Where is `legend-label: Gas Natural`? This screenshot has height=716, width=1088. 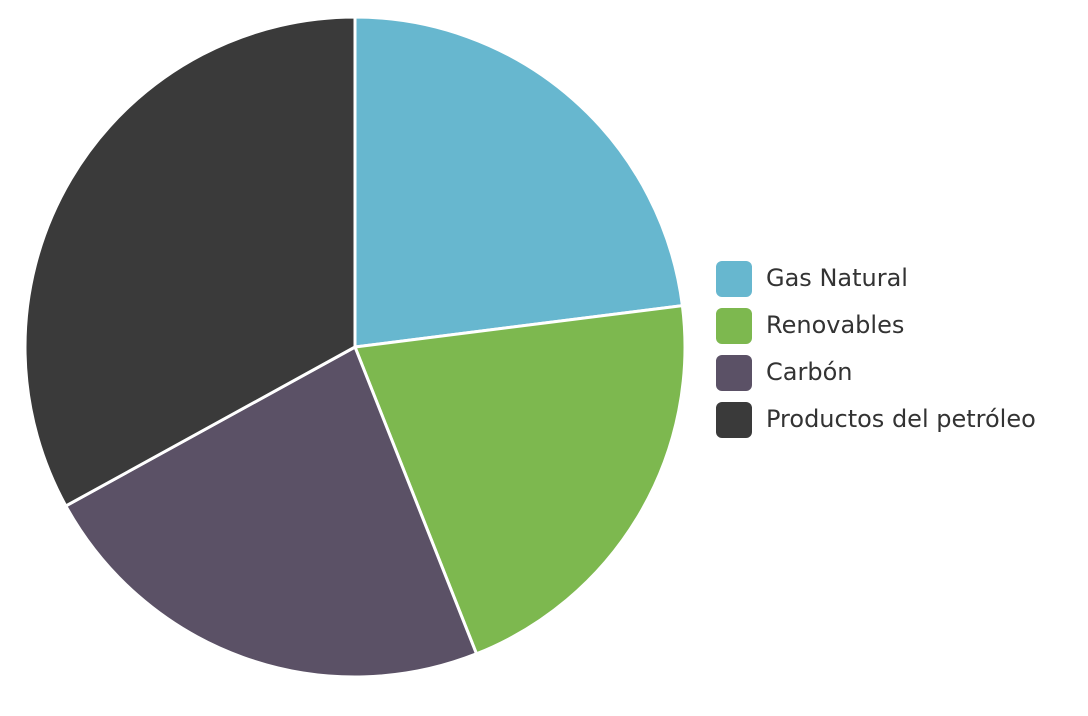 legend-label: Gas Natural is located at coordinates (837, 278).